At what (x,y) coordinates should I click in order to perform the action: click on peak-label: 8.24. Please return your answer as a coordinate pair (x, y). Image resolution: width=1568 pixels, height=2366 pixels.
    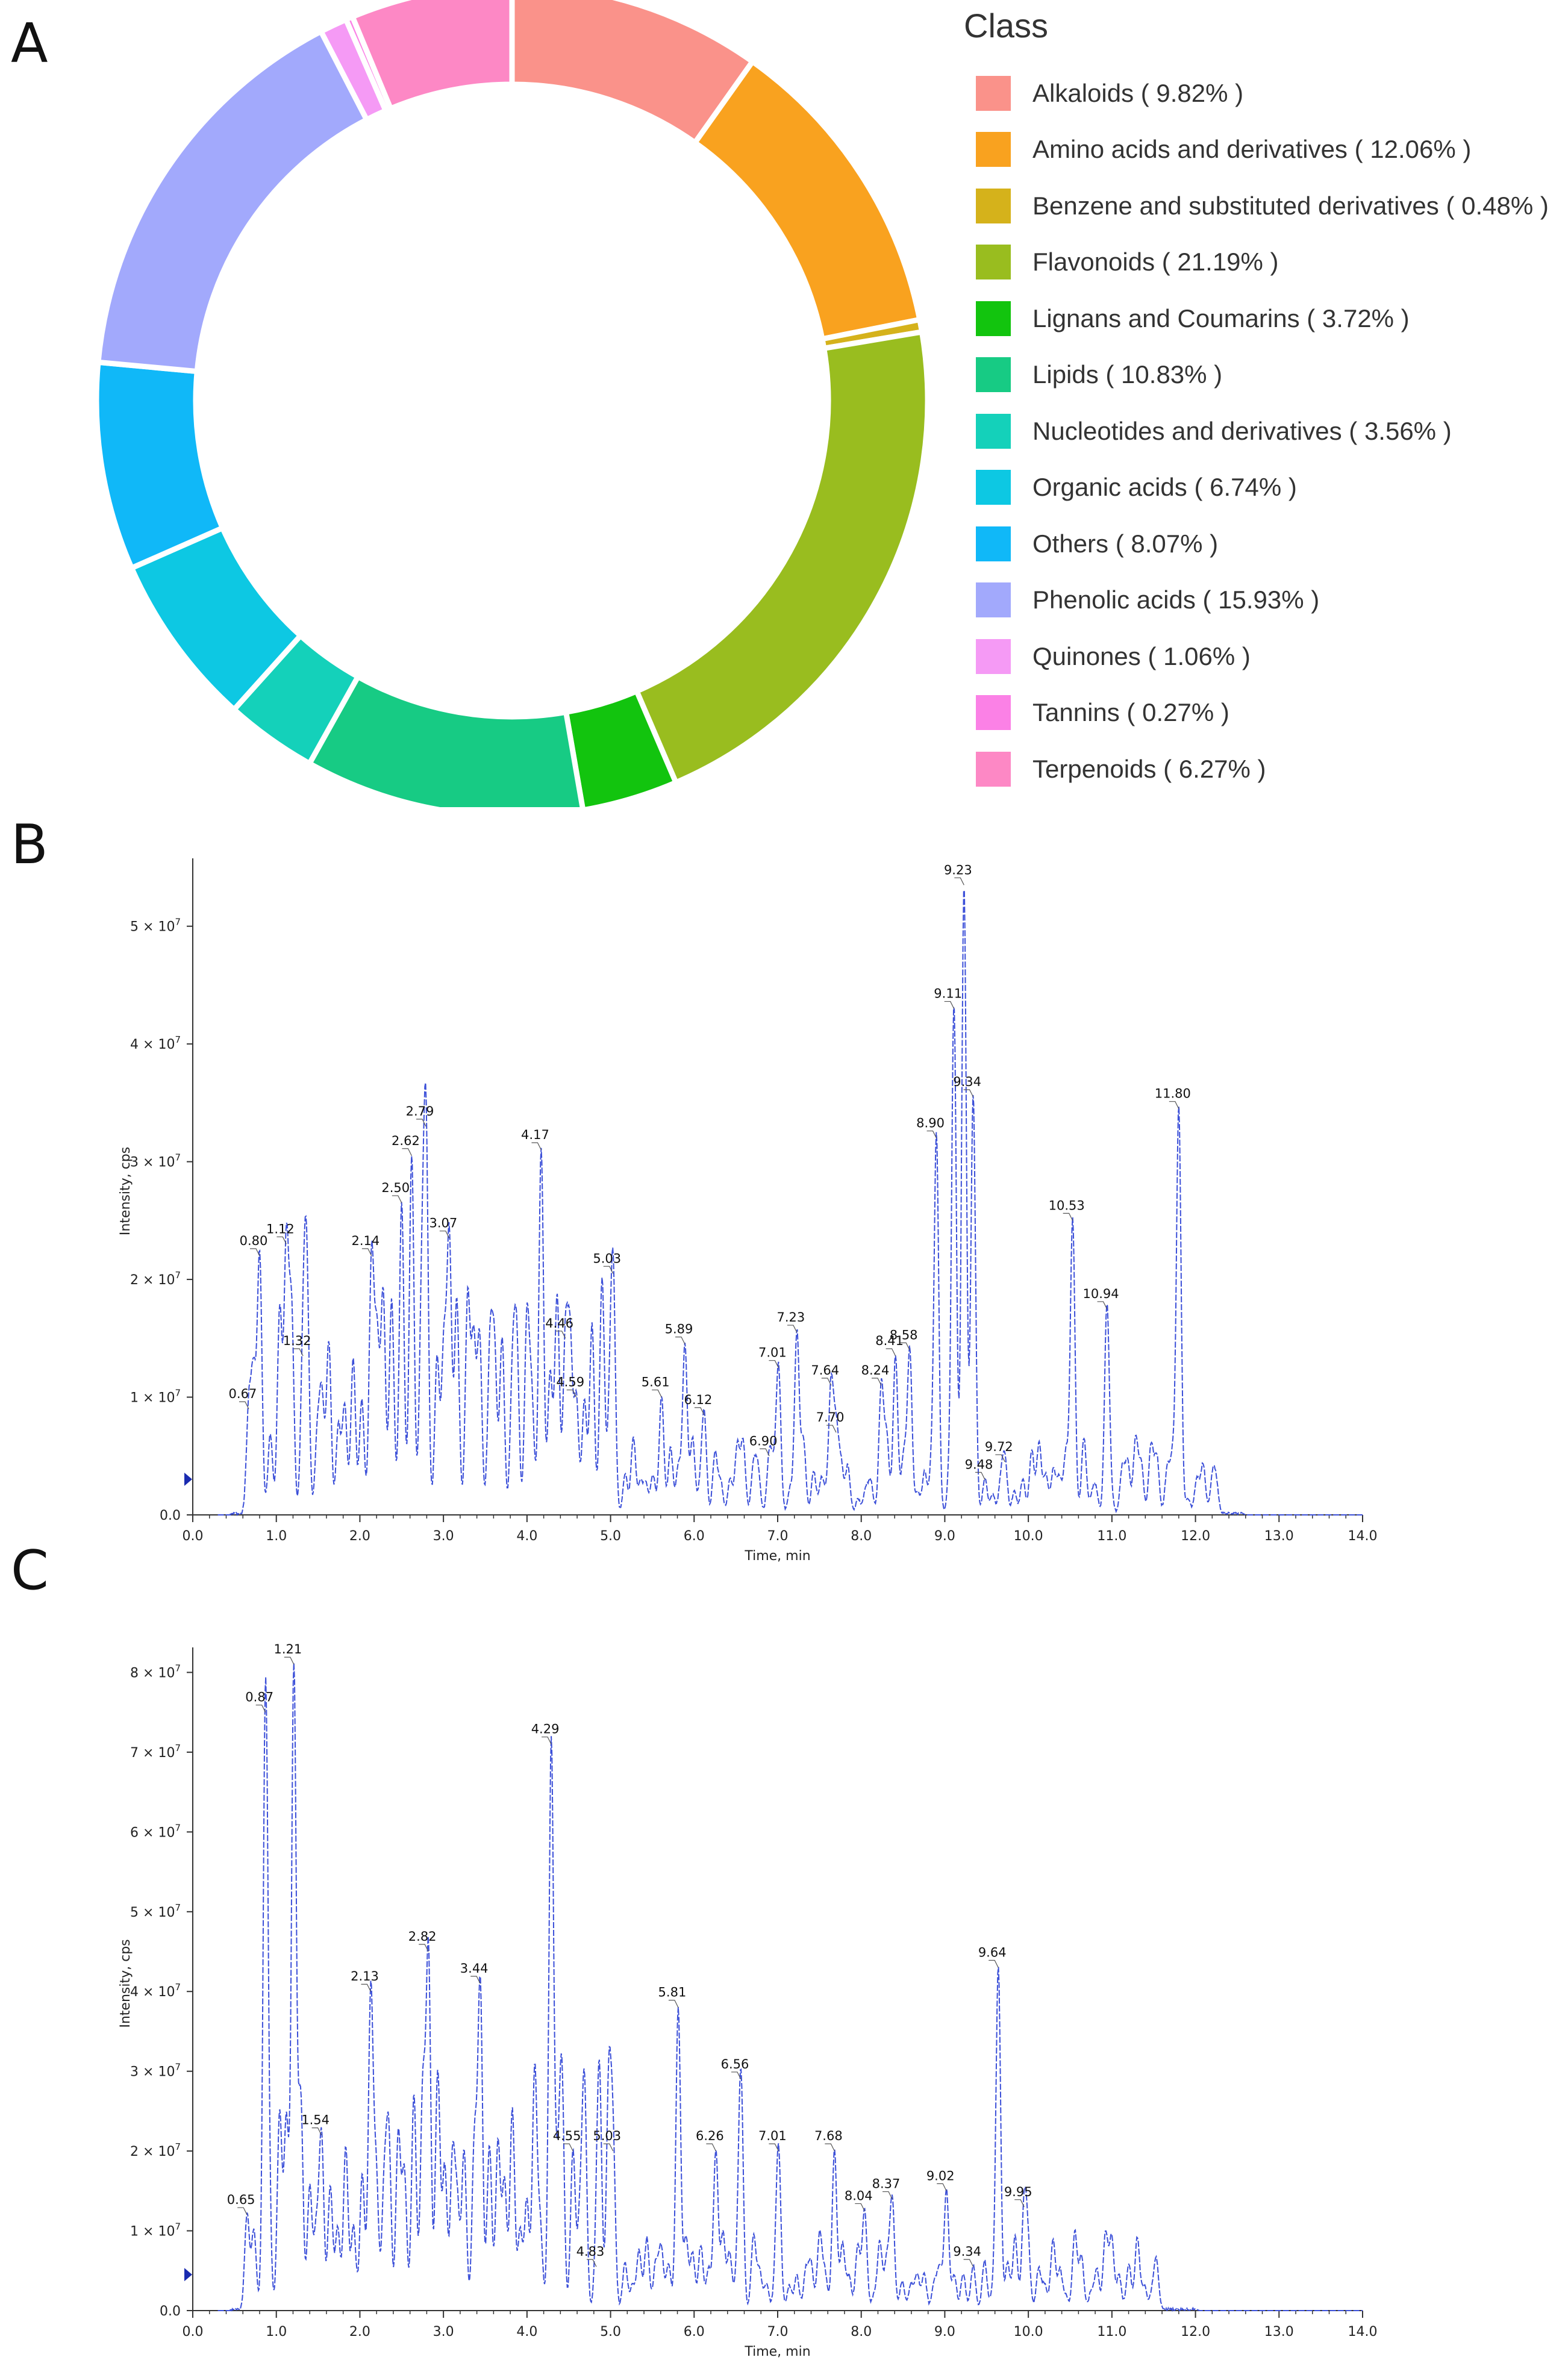
    Looking at the image, I should click on (875, 1371).